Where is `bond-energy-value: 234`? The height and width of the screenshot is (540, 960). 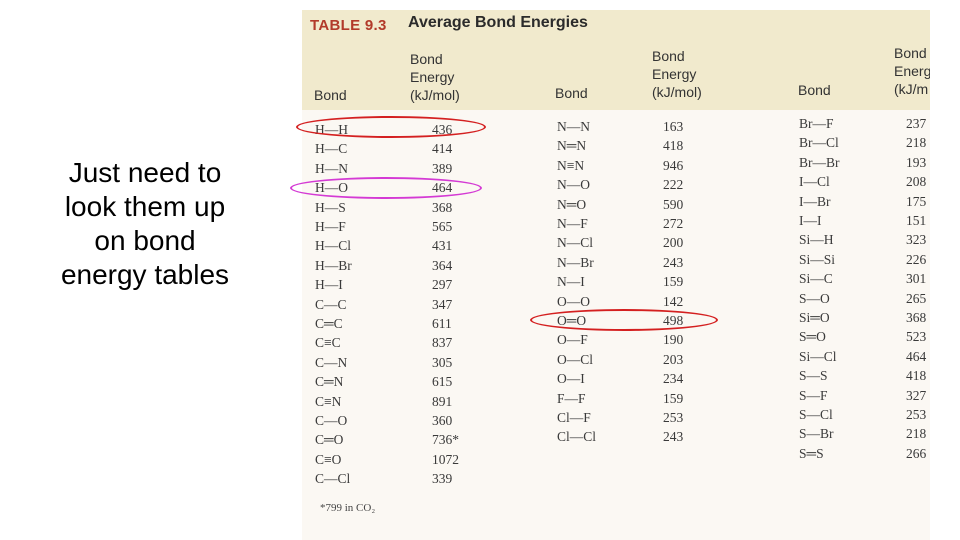 bond-energy-value: 234 is located at coordinates (673, 379).